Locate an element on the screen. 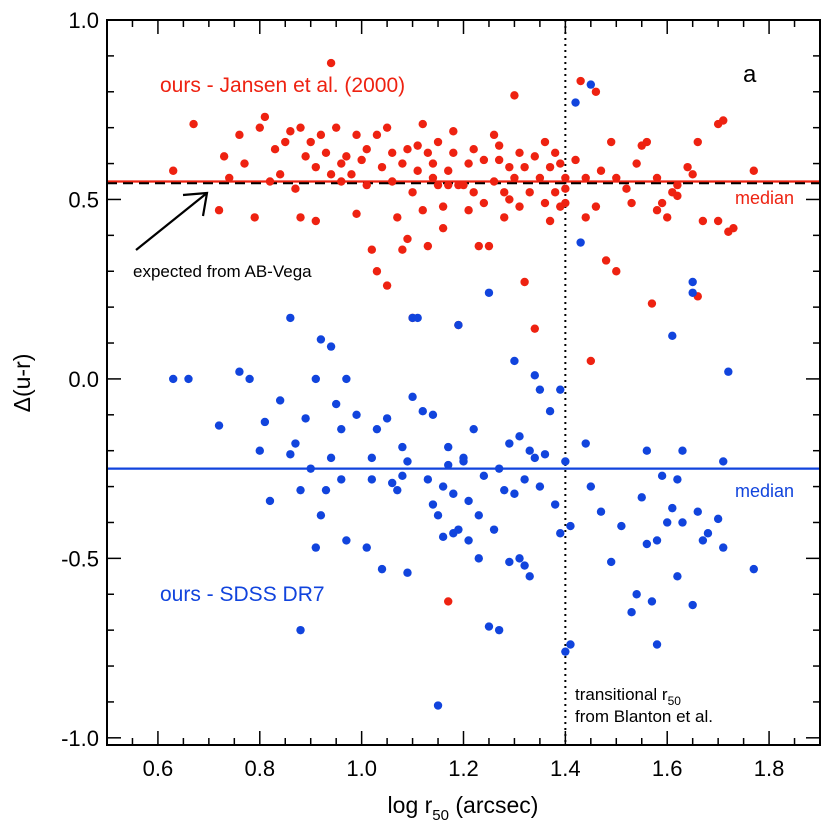 This screenshot has width=830, height=830. x-tick-label: 1.0 is located at coordinates (361, 768).